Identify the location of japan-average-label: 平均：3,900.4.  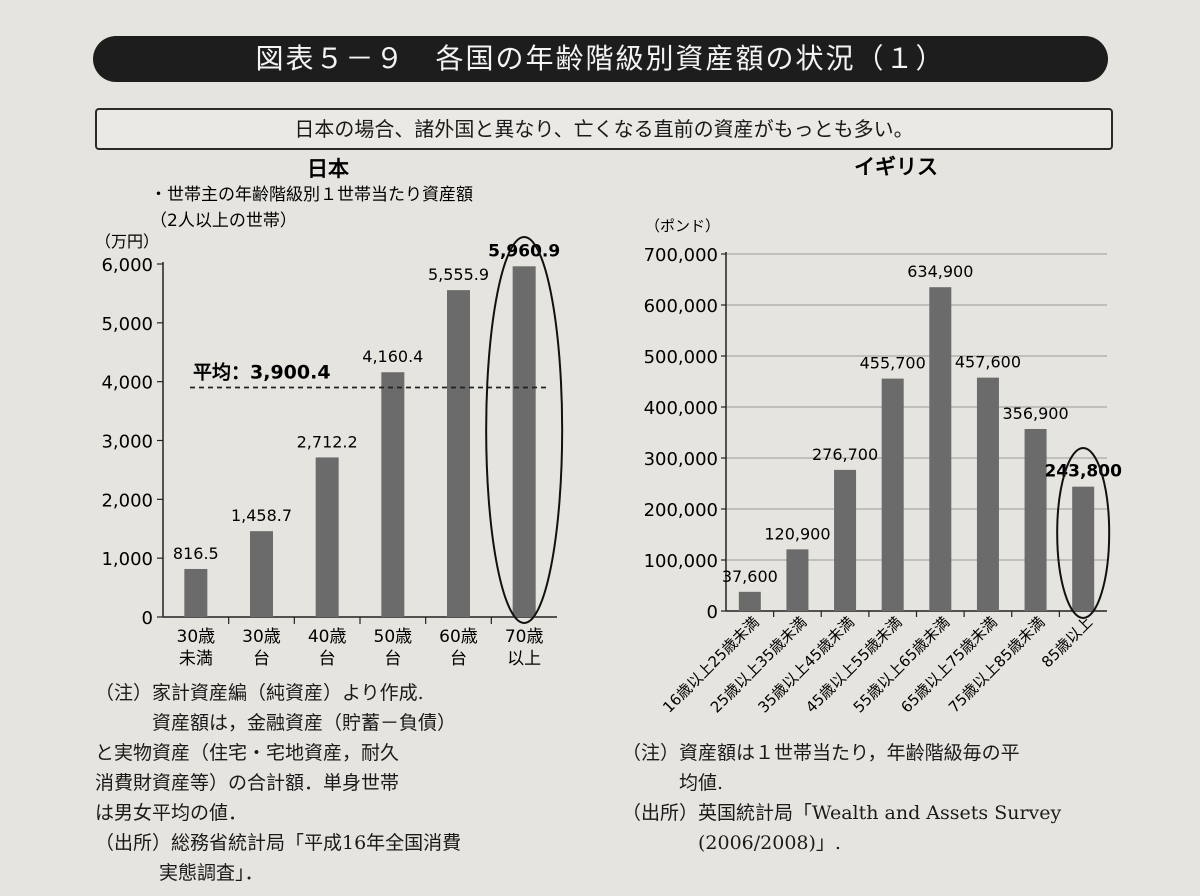
(262, 372).